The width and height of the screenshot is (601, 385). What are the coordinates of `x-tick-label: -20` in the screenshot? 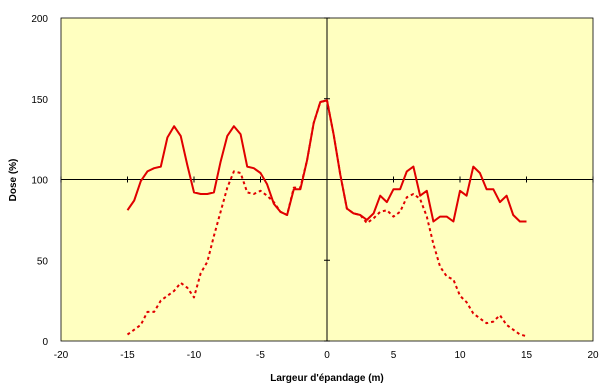 It's located at (61, 355).